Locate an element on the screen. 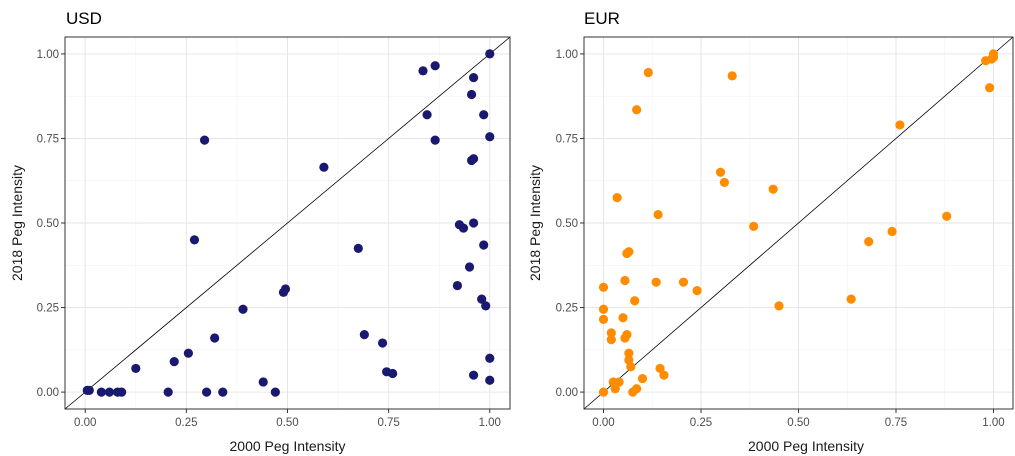 This screenshot has width=1015, height=456. usd-x-tick-label: 1.00 is located at coordinates (490, 423).